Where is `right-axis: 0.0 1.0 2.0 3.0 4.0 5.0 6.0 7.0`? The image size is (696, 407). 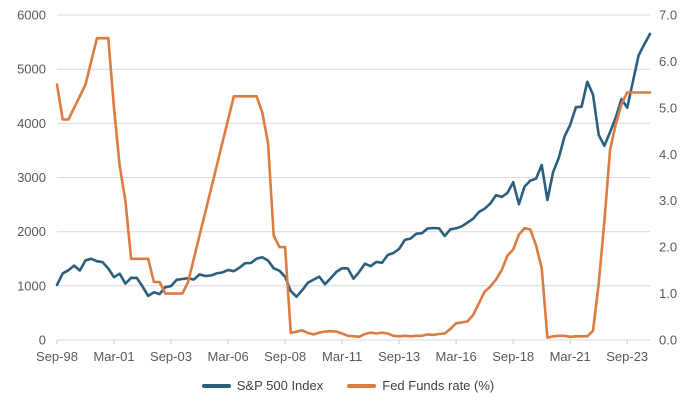 right-axis: 0.0 1.0 2.0 3.0 4.0 5.0 6.0 7.0 is located at coordinates (668, 178).